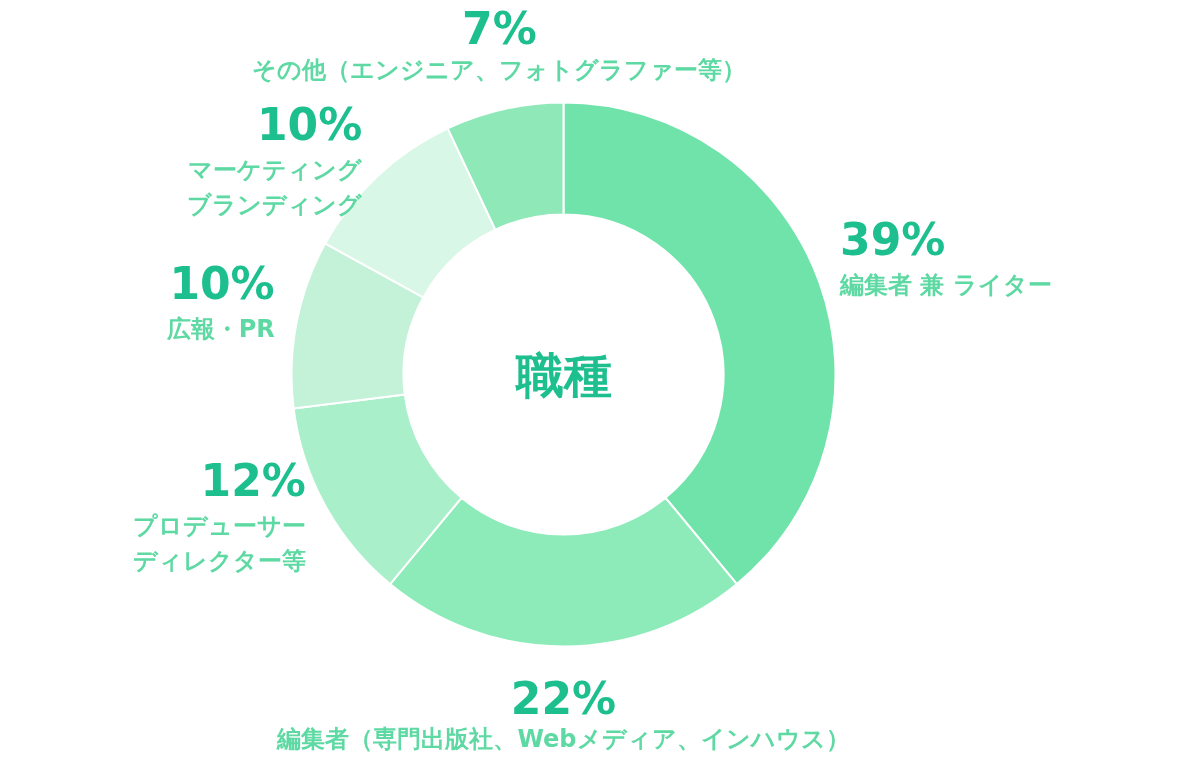 The height and width of the screenshot is (769, 1200). What do you see at coordinates (562, 374) in the screenshot?
I see `text: 職種` at bounding box center [562, 374].